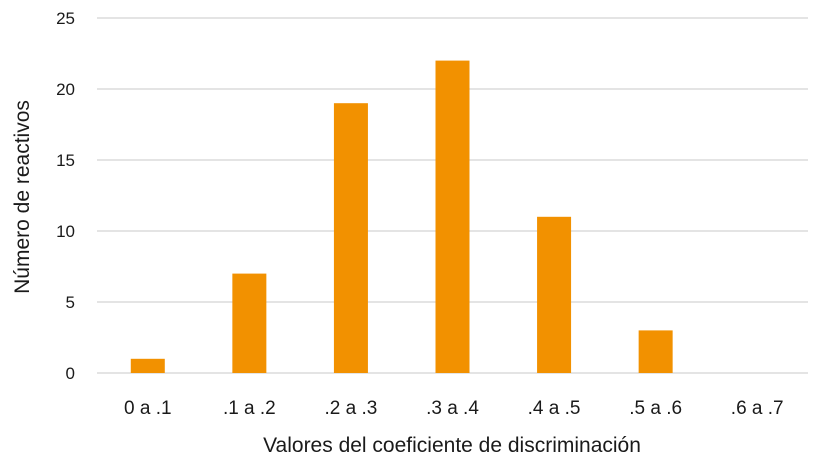  I want to click on x-tick-label: .2 a .3, so click(351, 408).